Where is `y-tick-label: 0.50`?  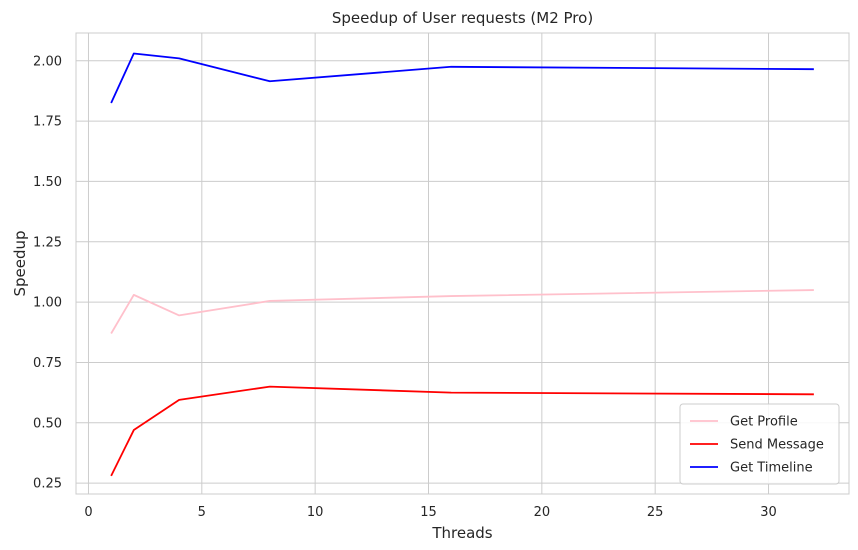
y-tick-label: 0.50 is located at coordinates (47, 423).